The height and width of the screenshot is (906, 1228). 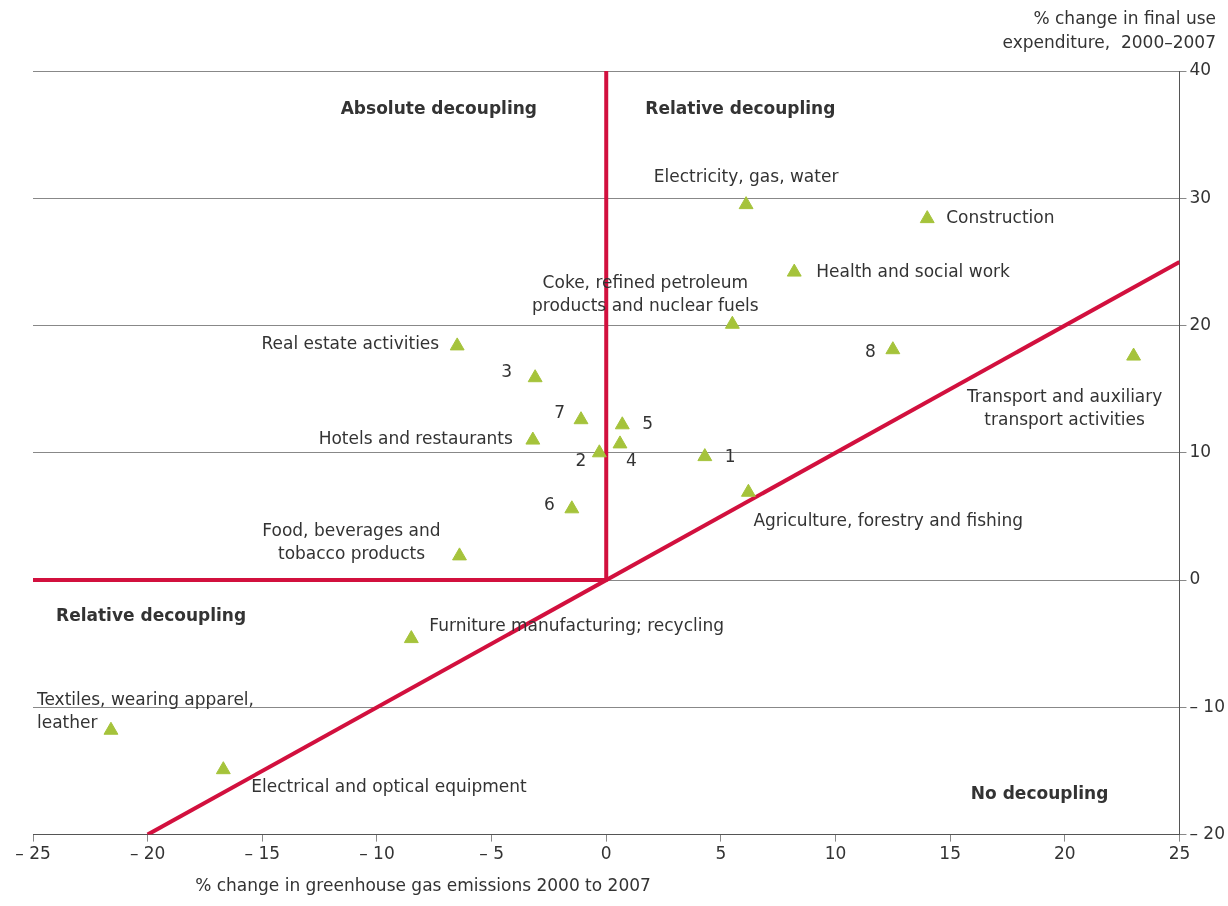 I want to click on text: Textiles, wearing apparel, leather, so click(x=145, y=710).